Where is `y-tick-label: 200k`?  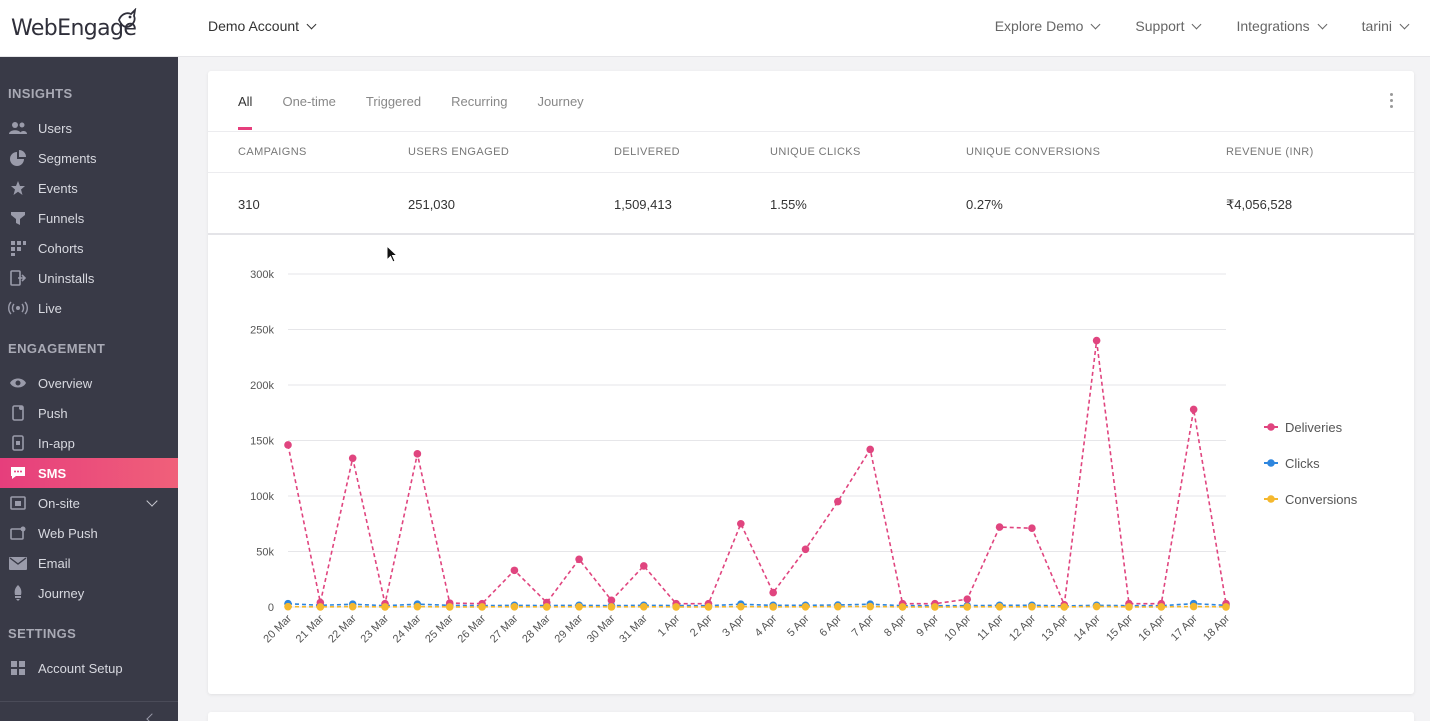 y-tick-label: 200k is located at coordinates (262, 386).